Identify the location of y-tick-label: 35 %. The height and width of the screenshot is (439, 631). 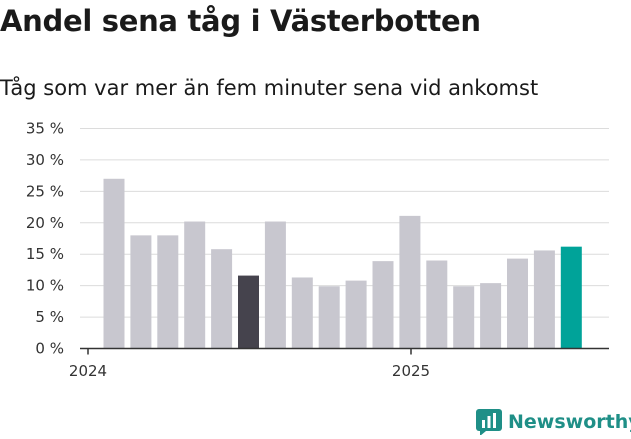
(45, 129).